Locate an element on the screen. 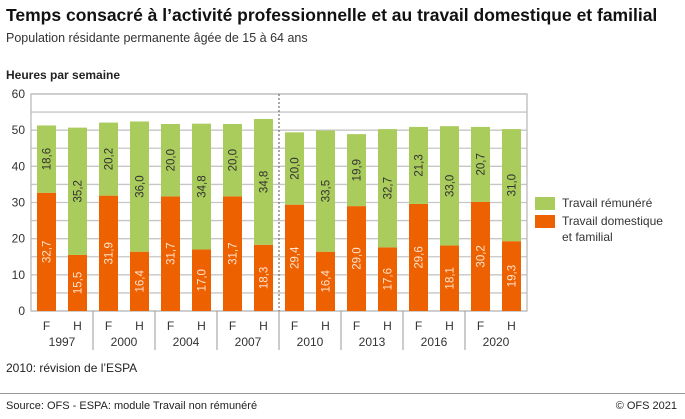  y-tick-label: 50 is located at coordinates (19, 130).